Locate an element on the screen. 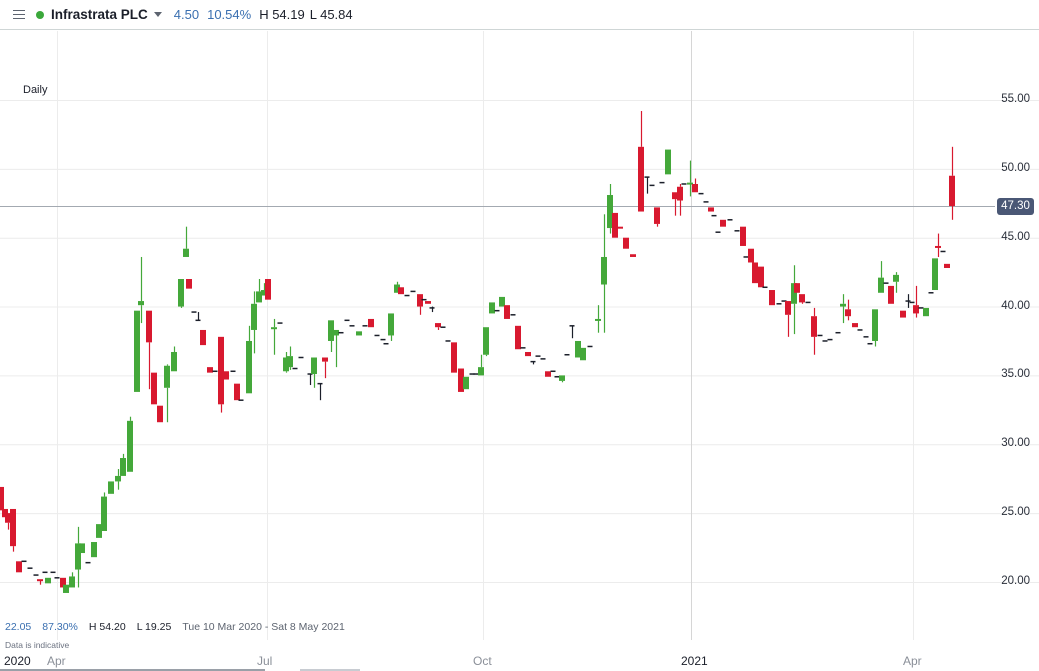 The image size is (1039, 671). day-change: 4.50 is located at coordinates (186, 14).